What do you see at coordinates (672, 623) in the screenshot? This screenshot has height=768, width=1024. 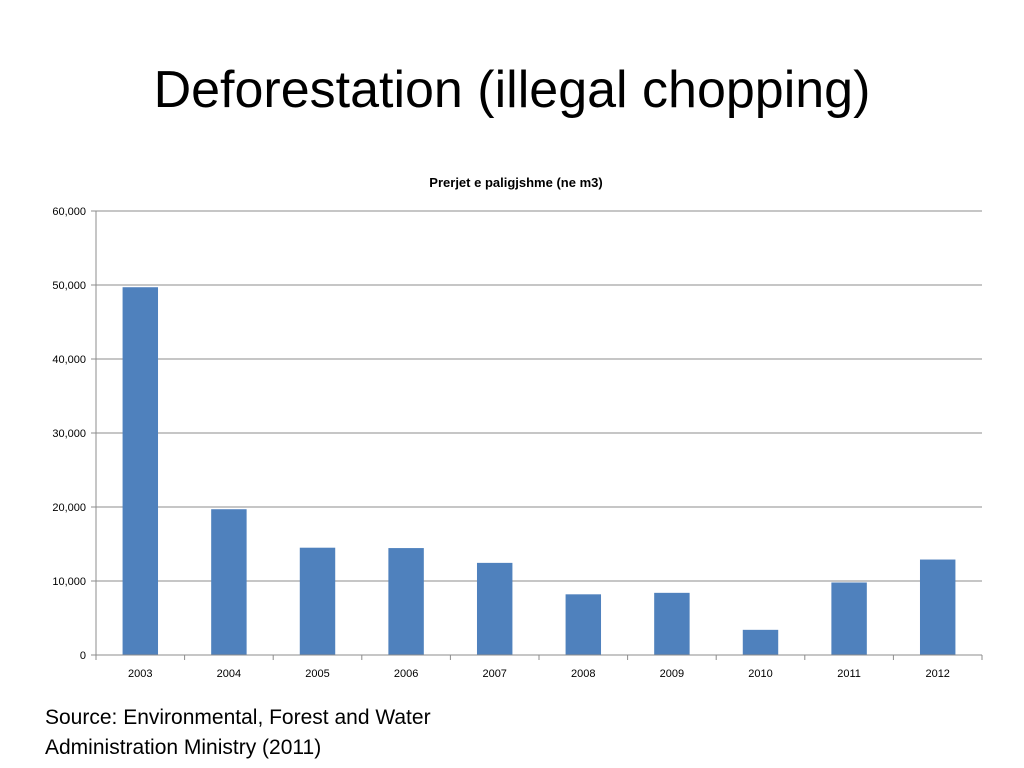 I see `bar-2009` at bounding box center [672, 623].